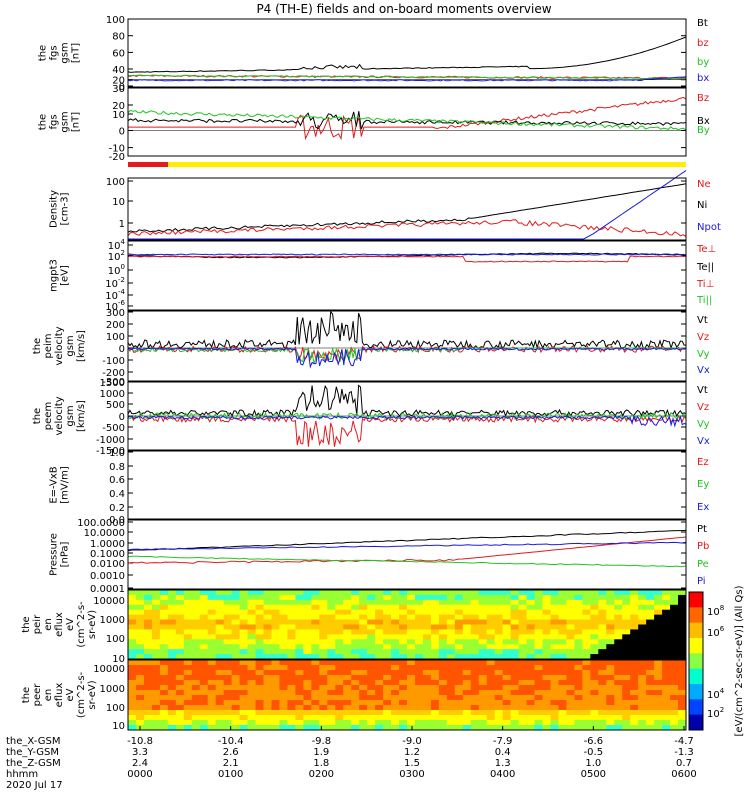 The width and height of the screenshot is (750, 800). What do you see at coordinates (117, 494) in the screenshot?
I see `tick-label: 0.4` at bounding box center [117, 494].